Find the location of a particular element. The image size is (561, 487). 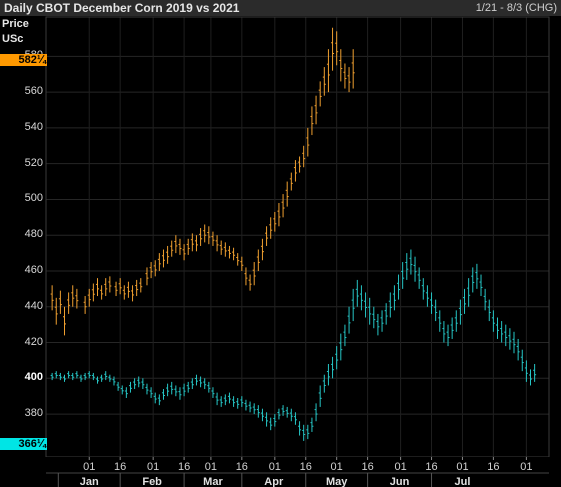

x-axis-background is located at coordinates (280, 472).